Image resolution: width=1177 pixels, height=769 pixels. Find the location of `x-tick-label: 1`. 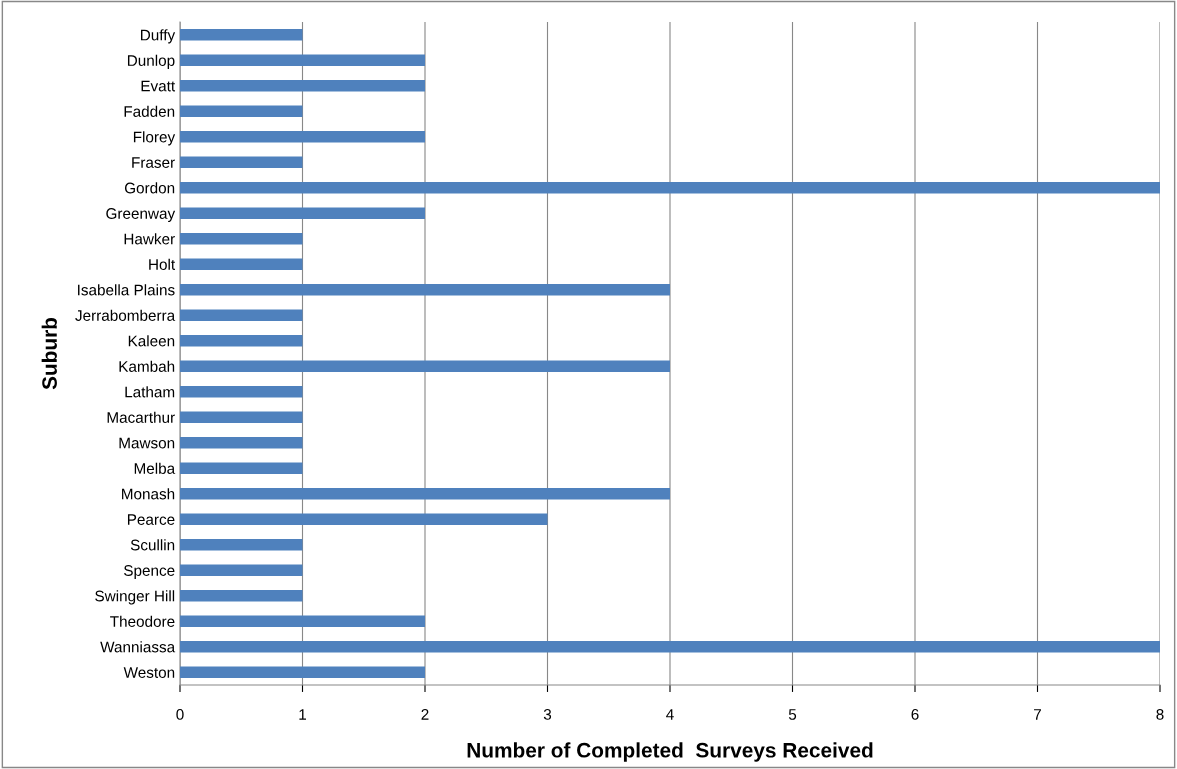

x-tick-label: 1 is located at coordinates (302, 714).